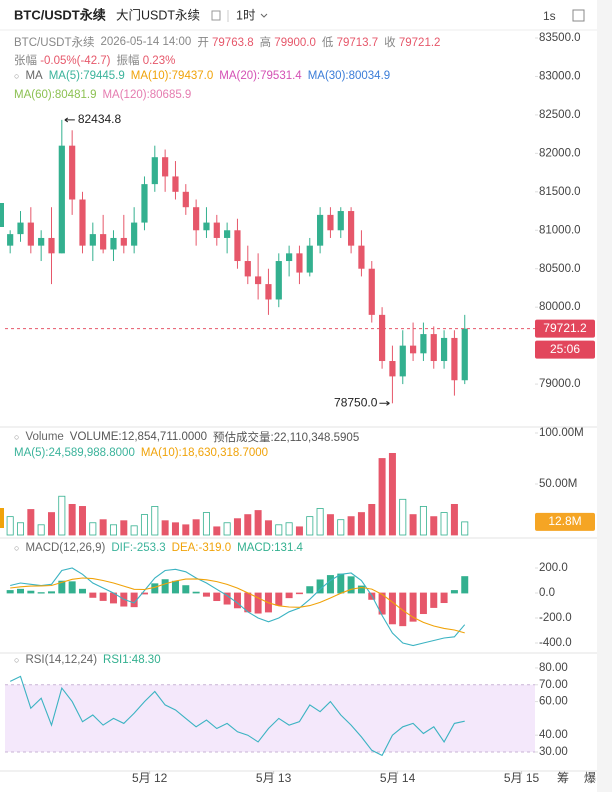  Describe the element at coordinates (264, 15) in the screenshot. I see `dropdown-icon` at that location.